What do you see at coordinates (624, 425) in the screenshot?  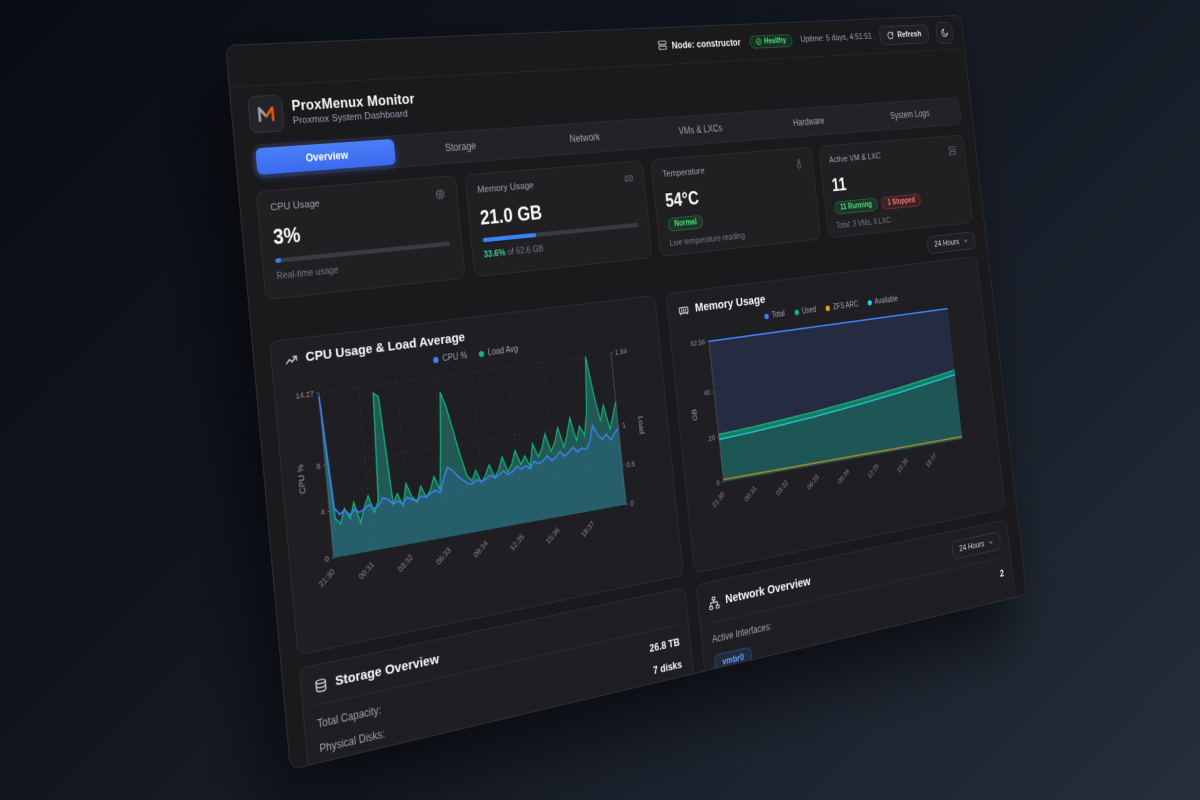 I see `svg-text: 1` at bounding box center [624, 425].